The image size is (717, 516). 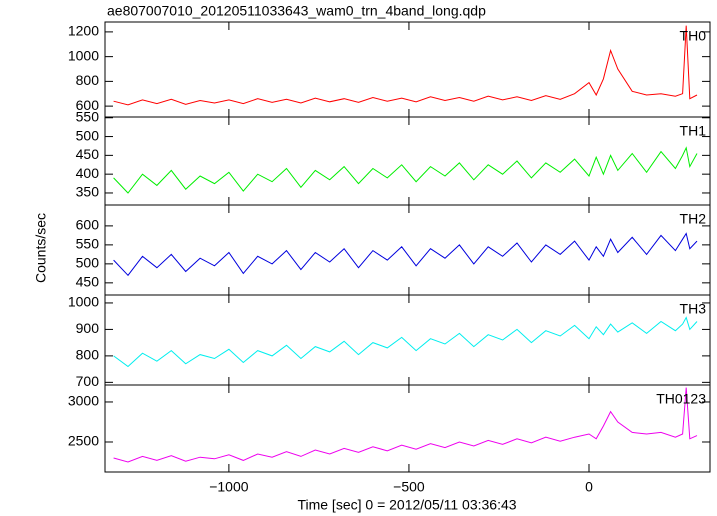 I want to click on y-tick-label: 350, so click(x=88, y=192).